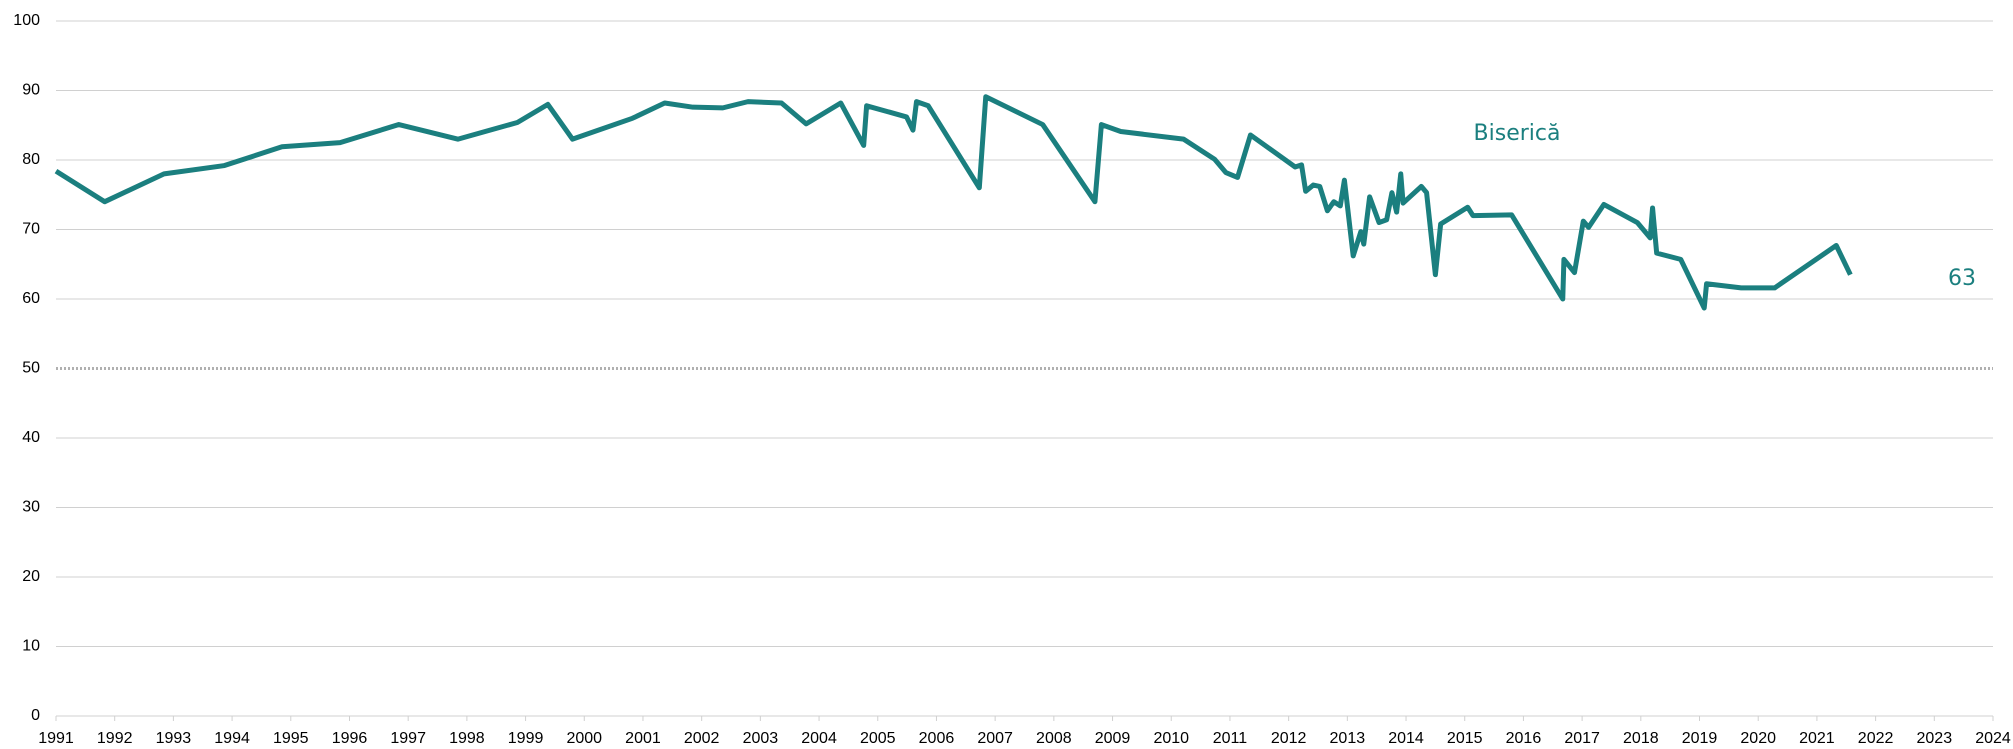  Describe the element at coordinates (1289, 738) in the screenshot. I see `x-tick-label: 2012` at that location.